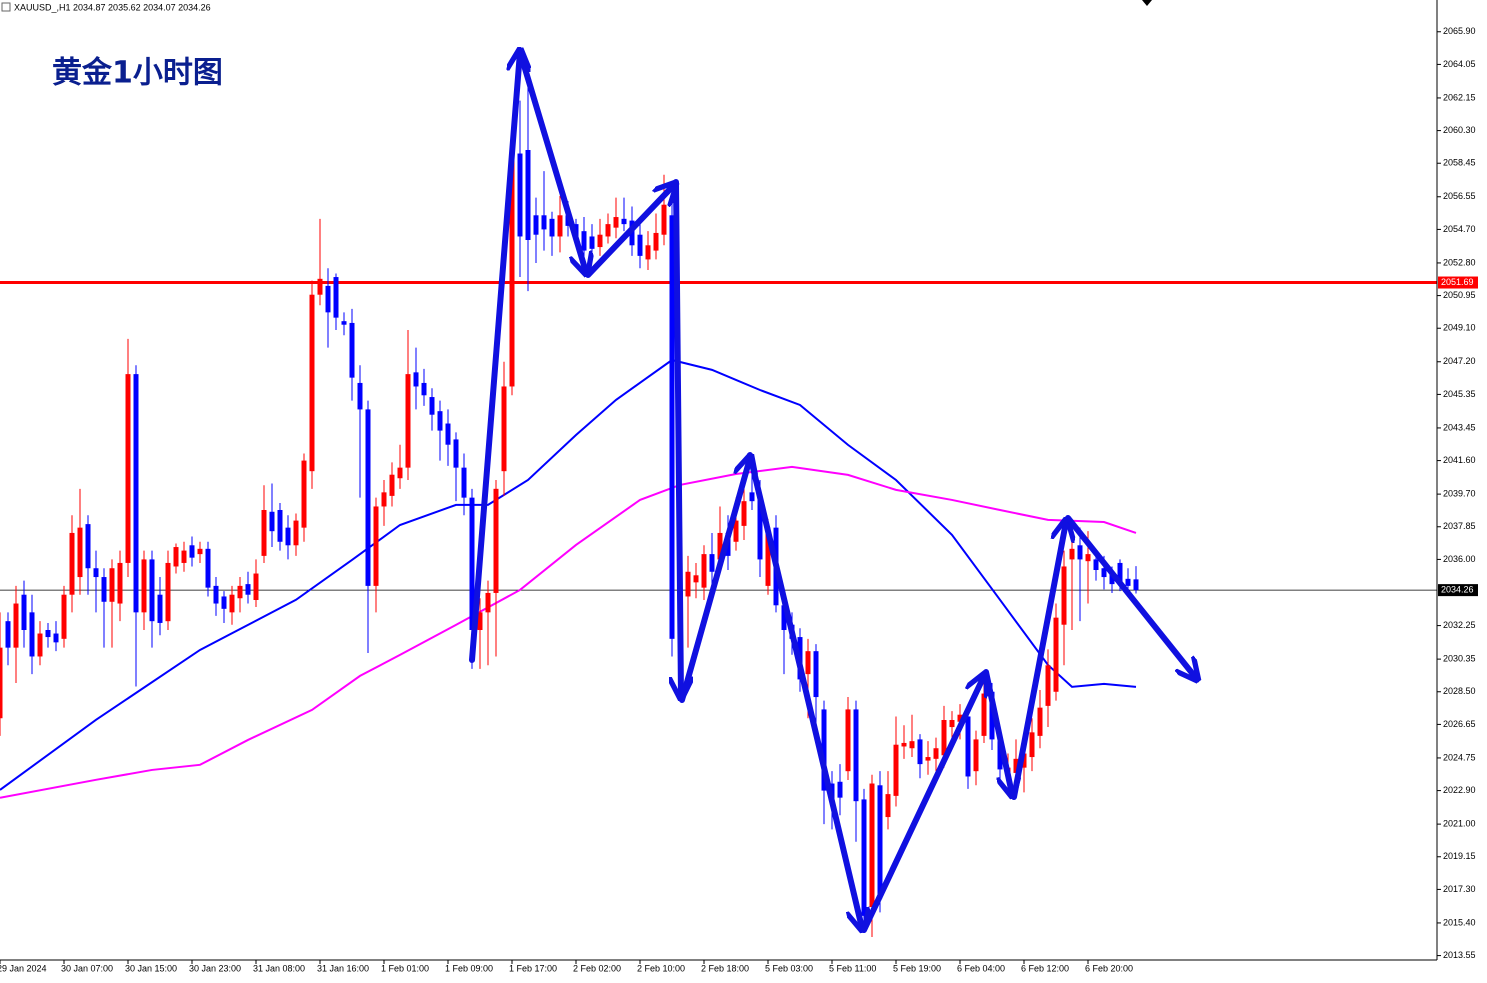 The height and width of the screenshot is (983, 1487). What do you see at coordinates (661, 968) in the screenshot?
I see `x-tick-label: 2 Feb 10:00` at bounding box center [661, 968].